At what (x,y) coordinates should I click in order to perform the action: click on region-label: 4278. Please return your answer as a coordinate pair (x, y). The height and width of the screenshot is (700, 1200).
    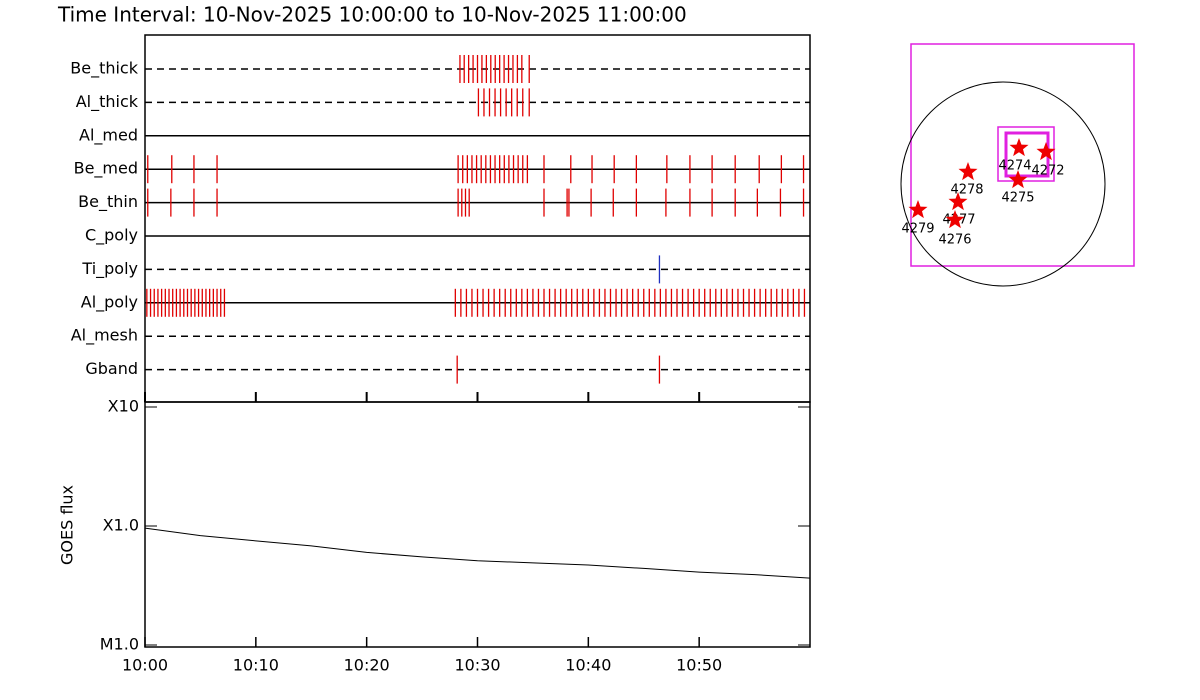
    Looking at the image, I should click on (966, 190).